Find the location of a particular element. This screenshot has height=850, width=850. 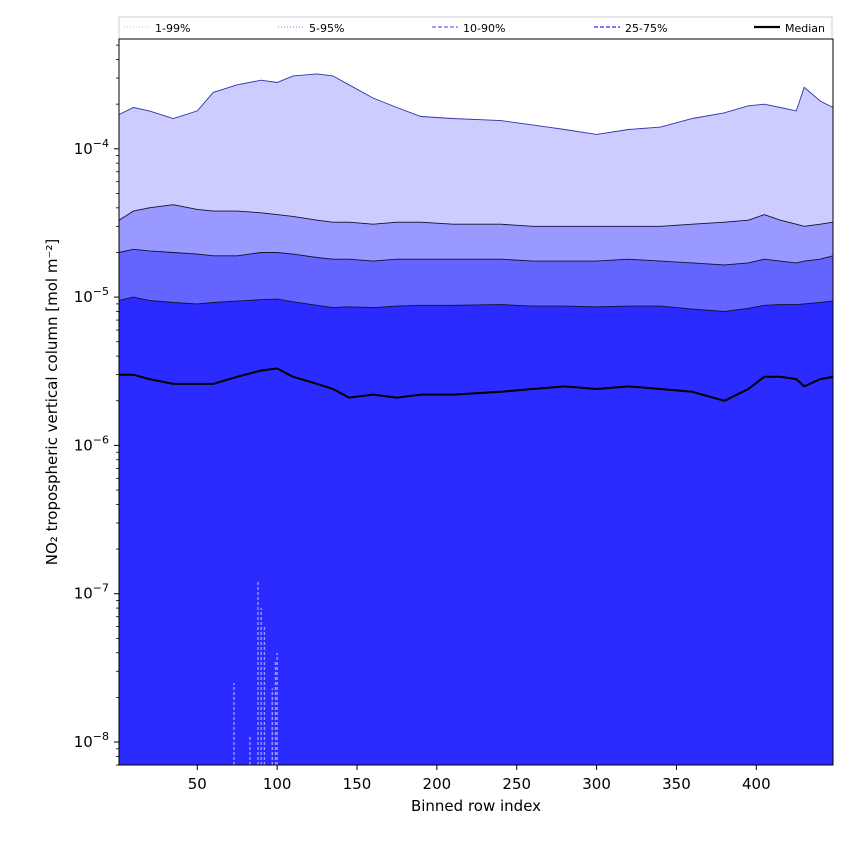

band-edge-1-99% is located at coordinates (476, 104).